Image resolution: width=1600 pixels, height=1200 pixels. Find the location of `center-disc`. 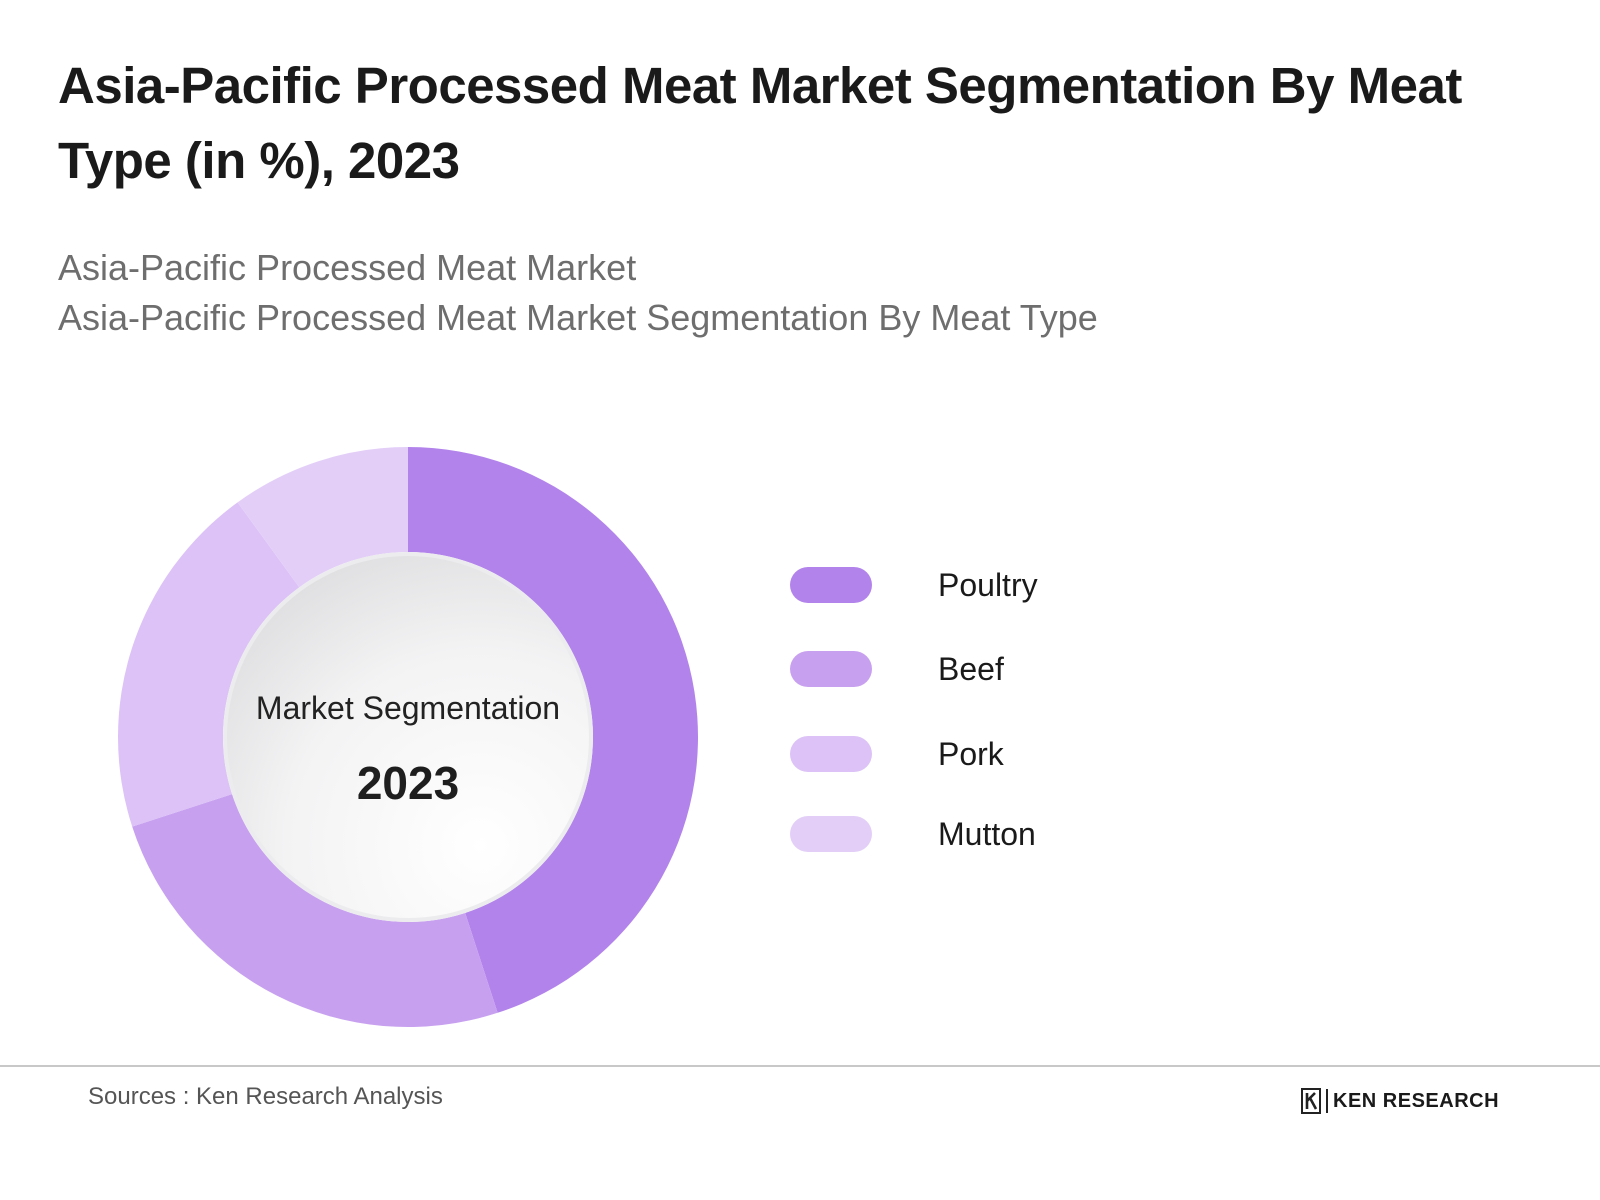

center-disc is located at coordinates (408, 737).